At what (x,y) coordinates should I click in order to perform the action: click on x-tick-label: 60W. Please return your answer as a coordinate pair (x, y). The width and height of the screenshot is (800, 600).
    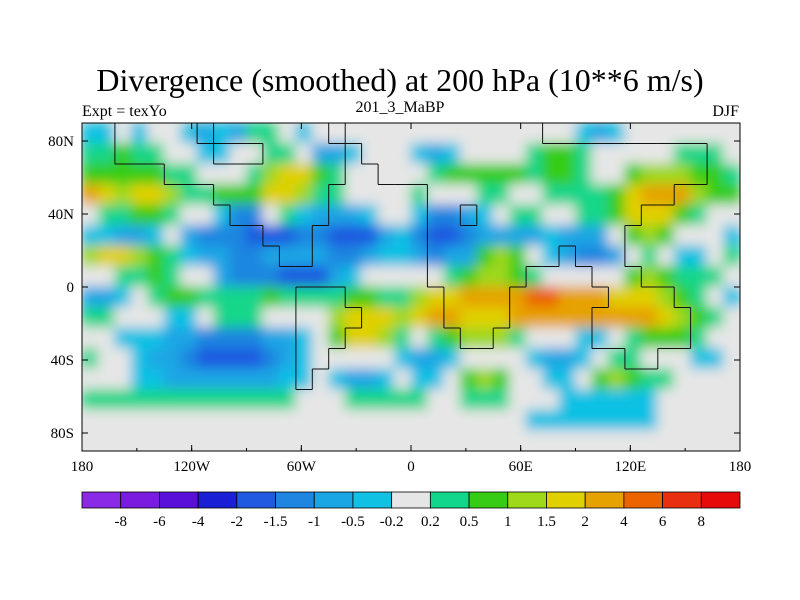
    Looking at the image, I should click on (302, 467).